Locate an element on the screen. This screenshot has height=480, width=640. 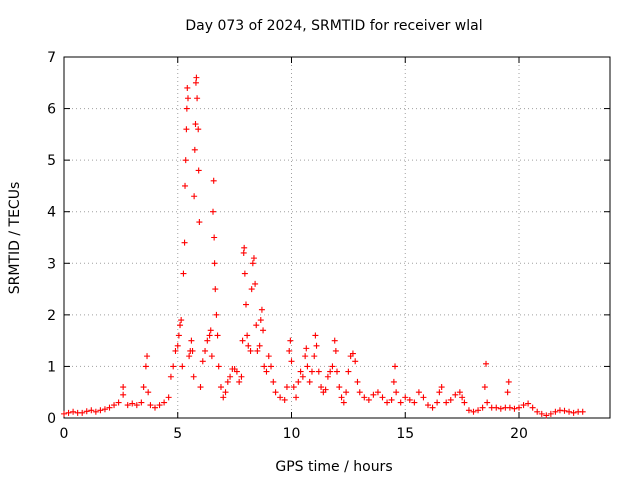
x-tick-labels: 0 5 10 15 20 is located at coordinates (294, 434).